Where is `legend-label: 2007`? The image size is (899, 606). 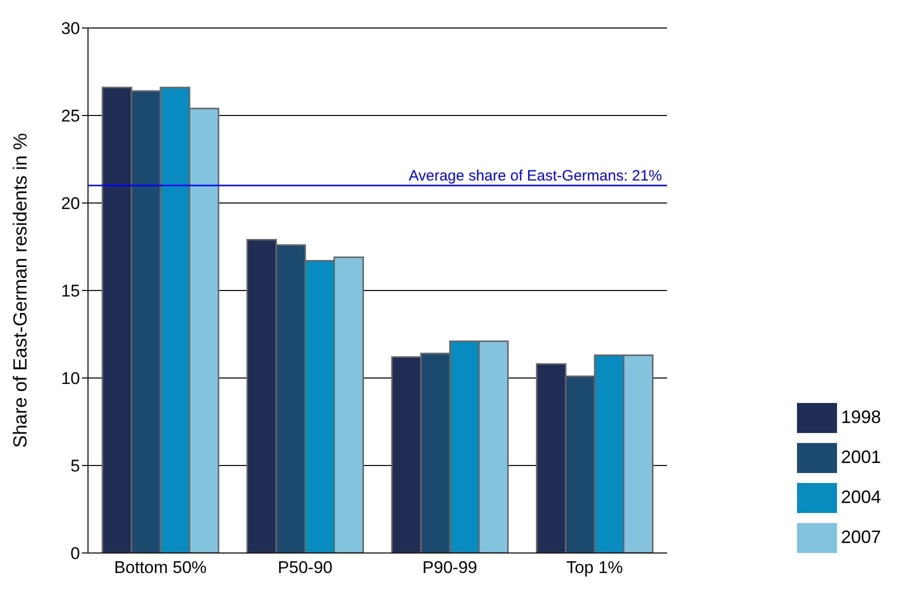 legend-label: 2007 is located at coordinates (860, 536).